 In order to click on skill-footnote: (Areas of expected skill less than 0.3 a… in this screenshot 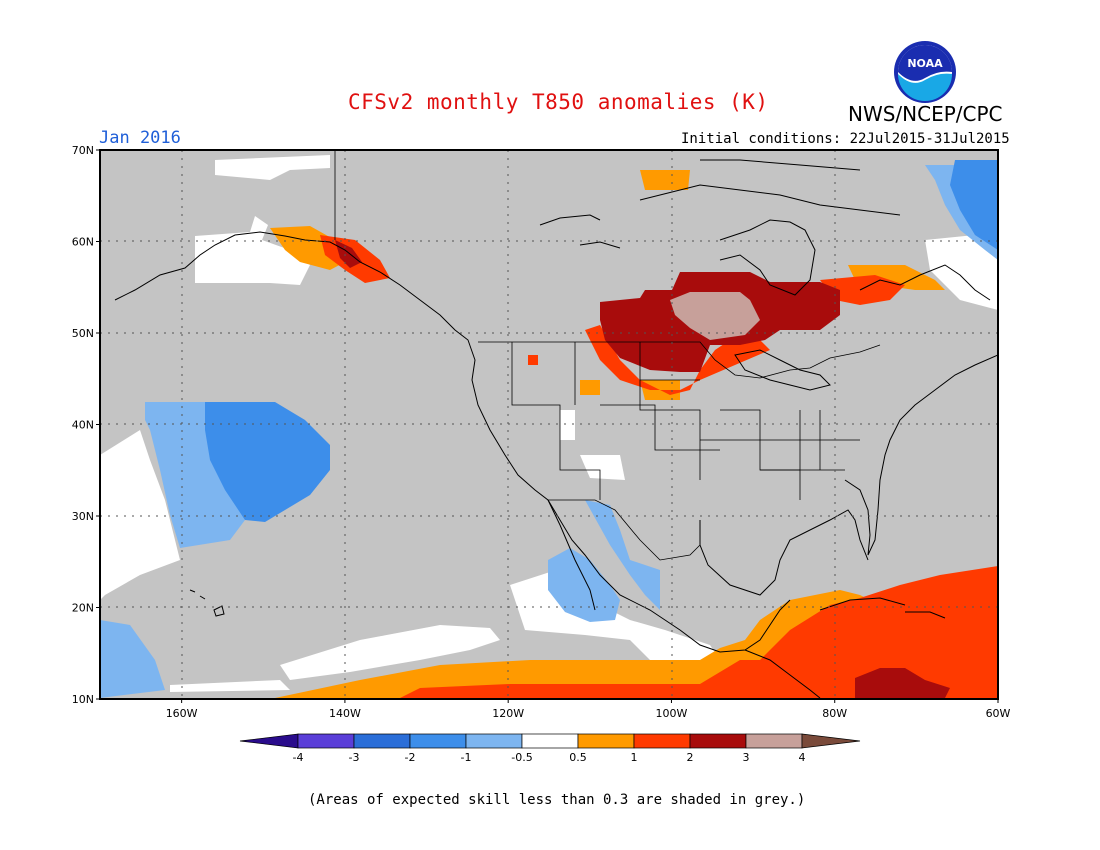, I will do `click(557, 800)`.